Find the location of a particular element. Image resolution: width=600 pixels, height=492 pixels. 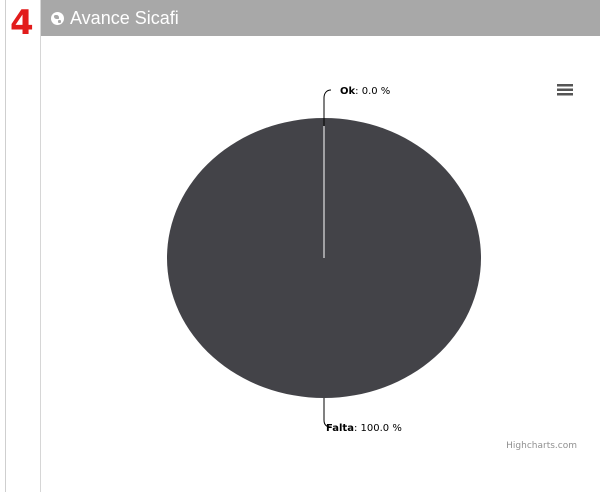

panel-title: Avance Sicafi is located at coordinates (124, 17).